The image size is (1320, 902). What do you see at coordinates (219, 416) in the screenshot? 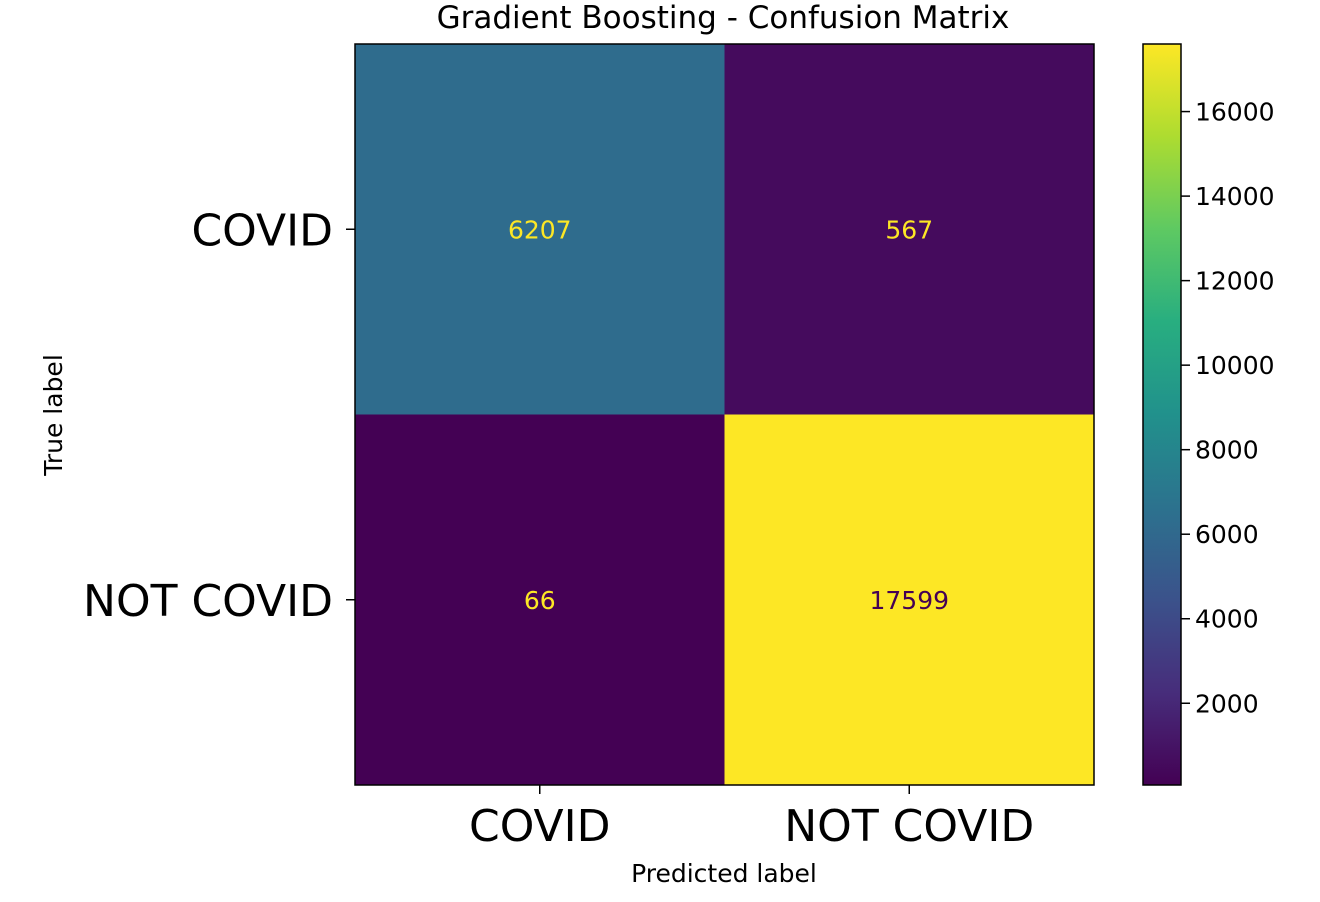
I see `y-axis-ticks: COVID NOT COVID` at bounding box center [219, 416].